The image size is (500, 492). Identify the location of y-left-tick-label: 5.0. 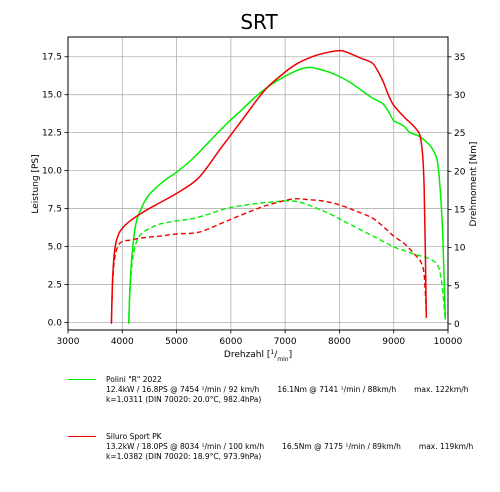
(55, 248).